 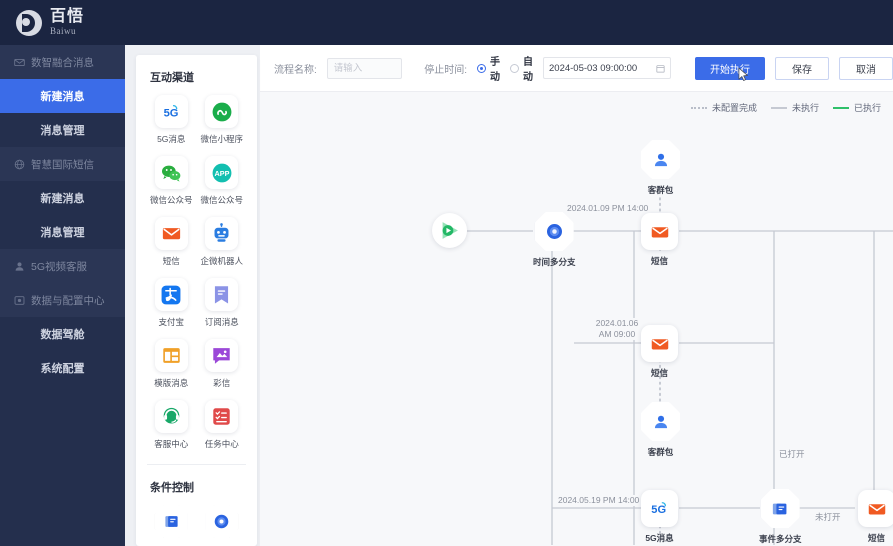 I want to click on palette-item-app: APP 微信公众号, so click(x=222, y=181).